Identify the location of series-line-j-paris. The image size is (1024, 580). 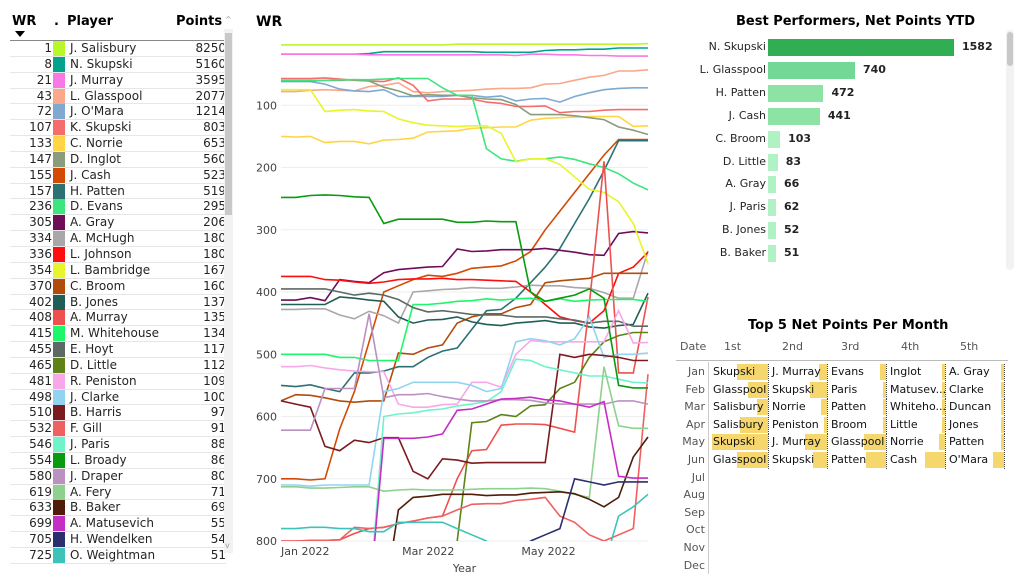
(465, 469).